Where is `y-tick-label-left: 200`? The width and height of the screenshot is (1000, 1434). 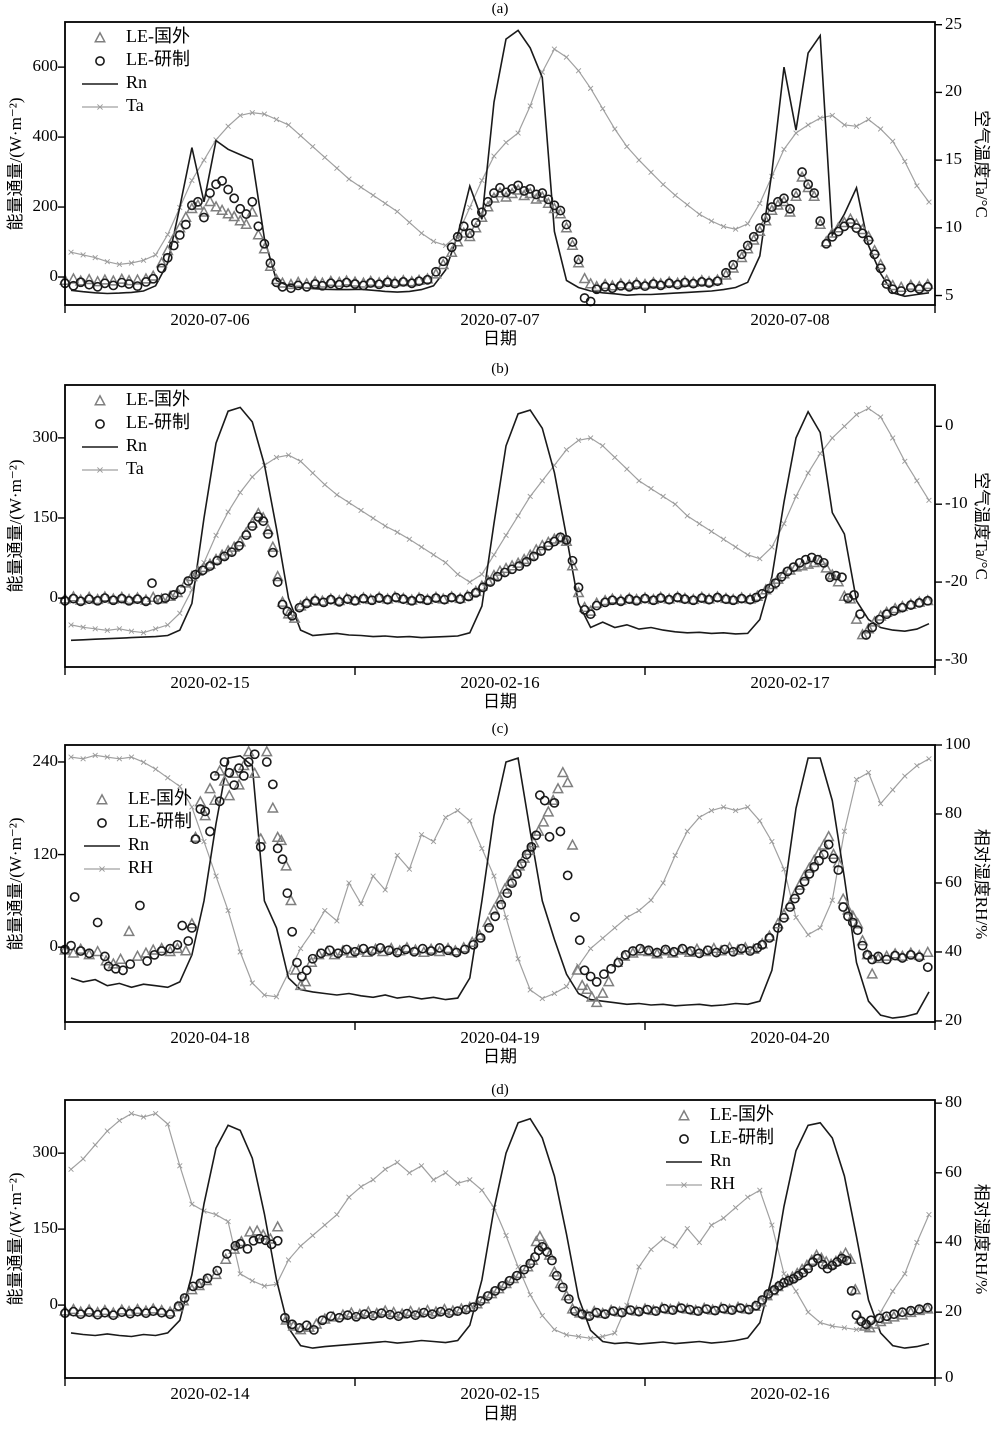 y-tick-label-left: 200 is located at coordinates (45, 206).